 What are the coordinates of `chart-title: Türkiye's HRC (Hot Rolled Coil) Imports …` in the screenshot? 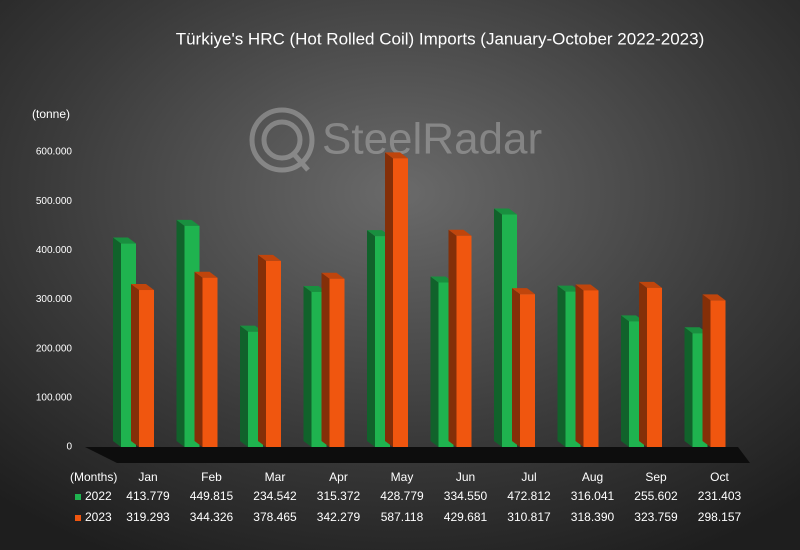 It's located at (440, 38).